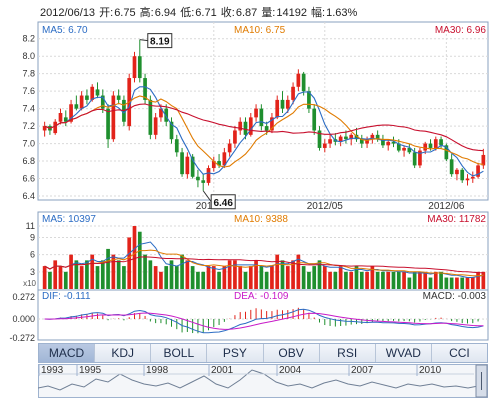  Describe the element at coordinates (65, 30) in the screenshot. I see `ma5-legend: MA5: 6.70` at that location.